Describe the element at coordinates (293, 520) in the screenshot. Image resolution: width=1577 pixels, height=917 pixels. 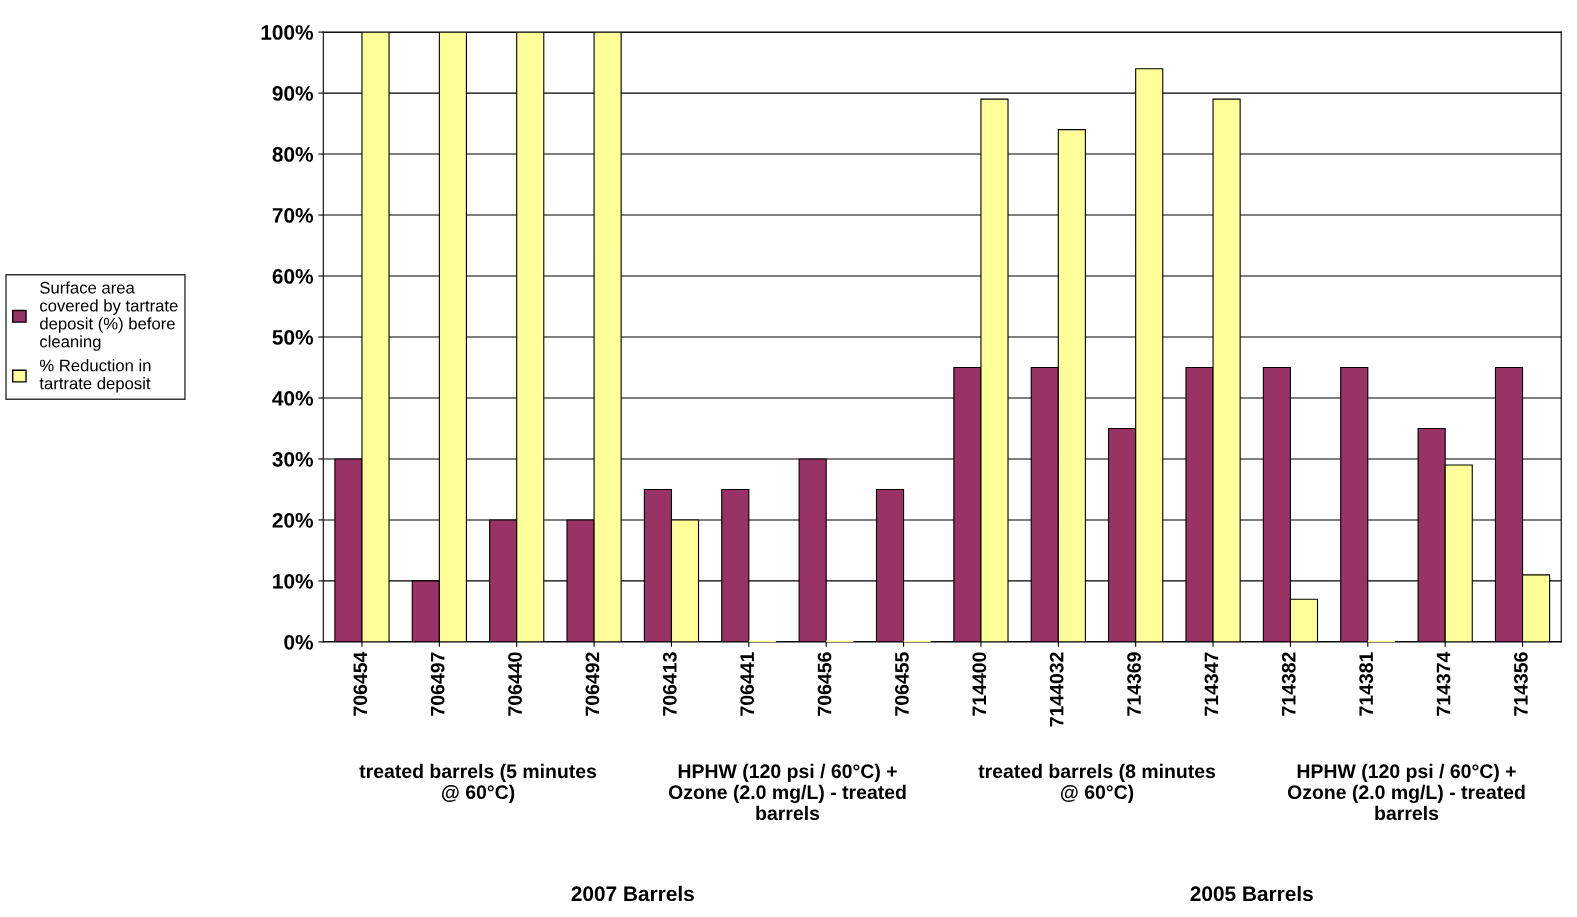
I see `y-tick-label: 20%` at that location.